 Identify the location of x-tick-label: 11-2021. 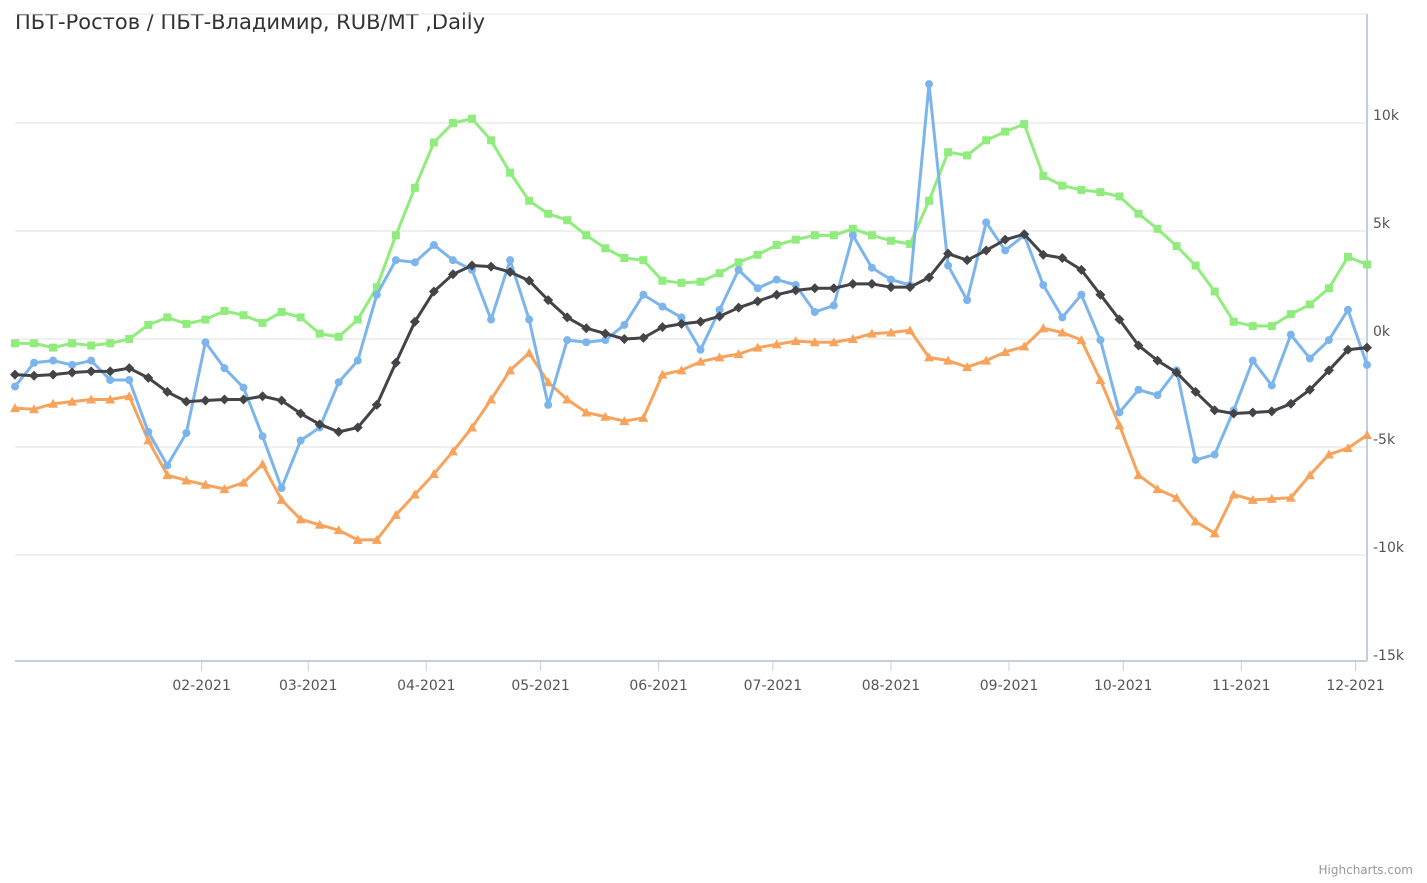
(1241, 686).